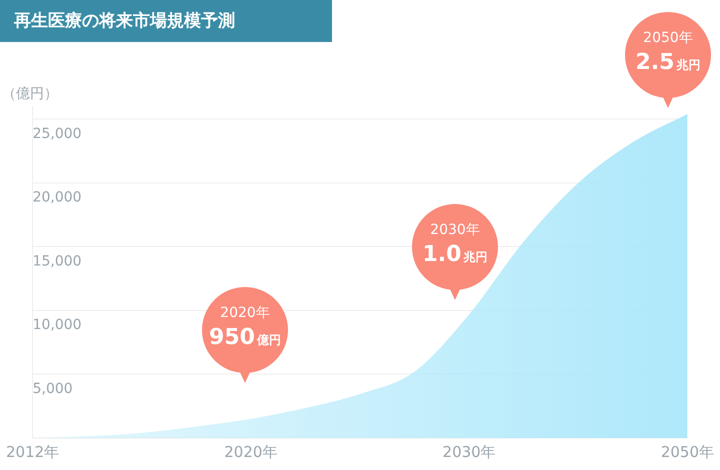 The height and width of the screenshot is (470, 720). Describe the element at coordinates (57, 325) in the screenshot. I see `y-tick-label: 10,000` at that location.